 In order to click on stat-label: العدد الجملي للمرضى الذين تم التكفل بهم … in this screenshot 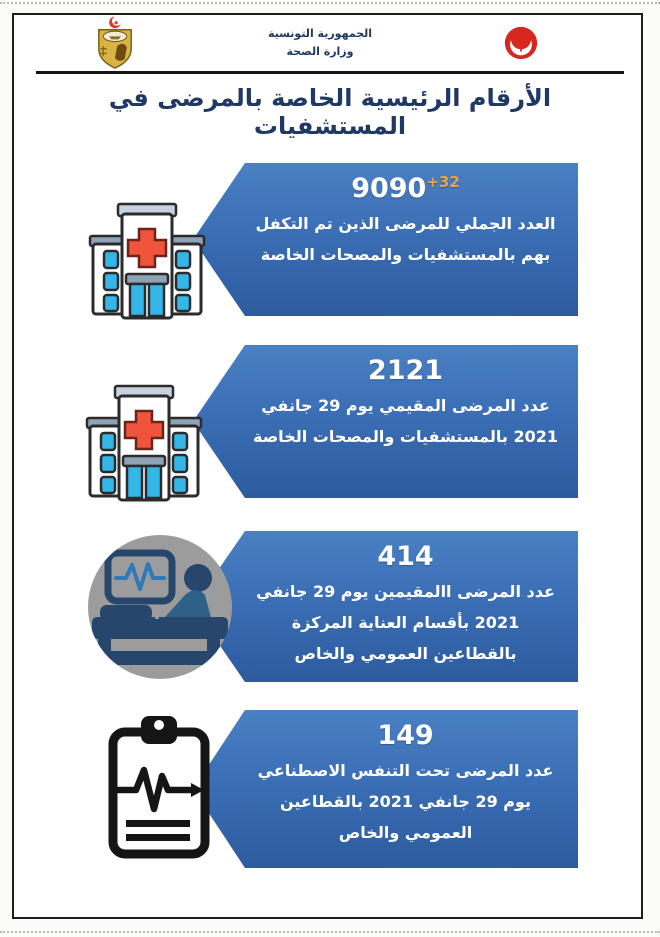, I will do `click(405, 239)`.